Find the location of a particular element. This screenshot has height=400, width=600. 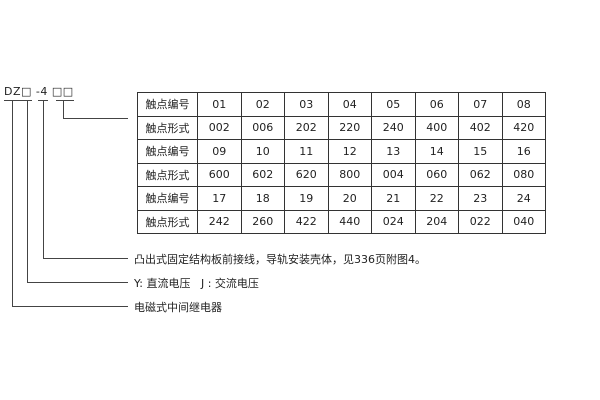

table-row: 触点形式 002 006 202 220 240 400 402 420 is located at coordinates (341, 127).